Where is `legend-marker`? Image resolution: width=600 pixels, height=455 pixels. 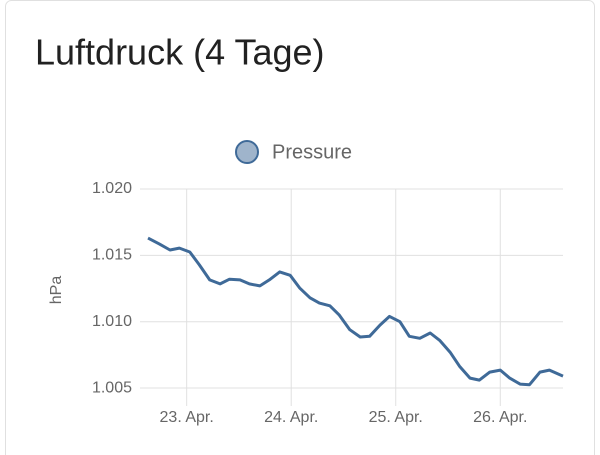 legend-marker is located at coordinates (247, 152).